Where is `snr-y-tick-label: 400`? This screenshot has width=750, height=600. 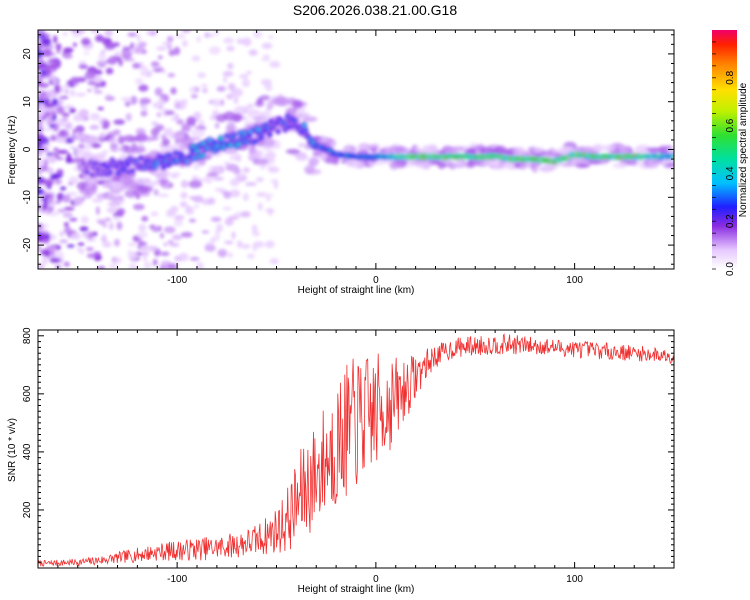
snr-y-tick-label: 400 is located at coordinates (27, 451).